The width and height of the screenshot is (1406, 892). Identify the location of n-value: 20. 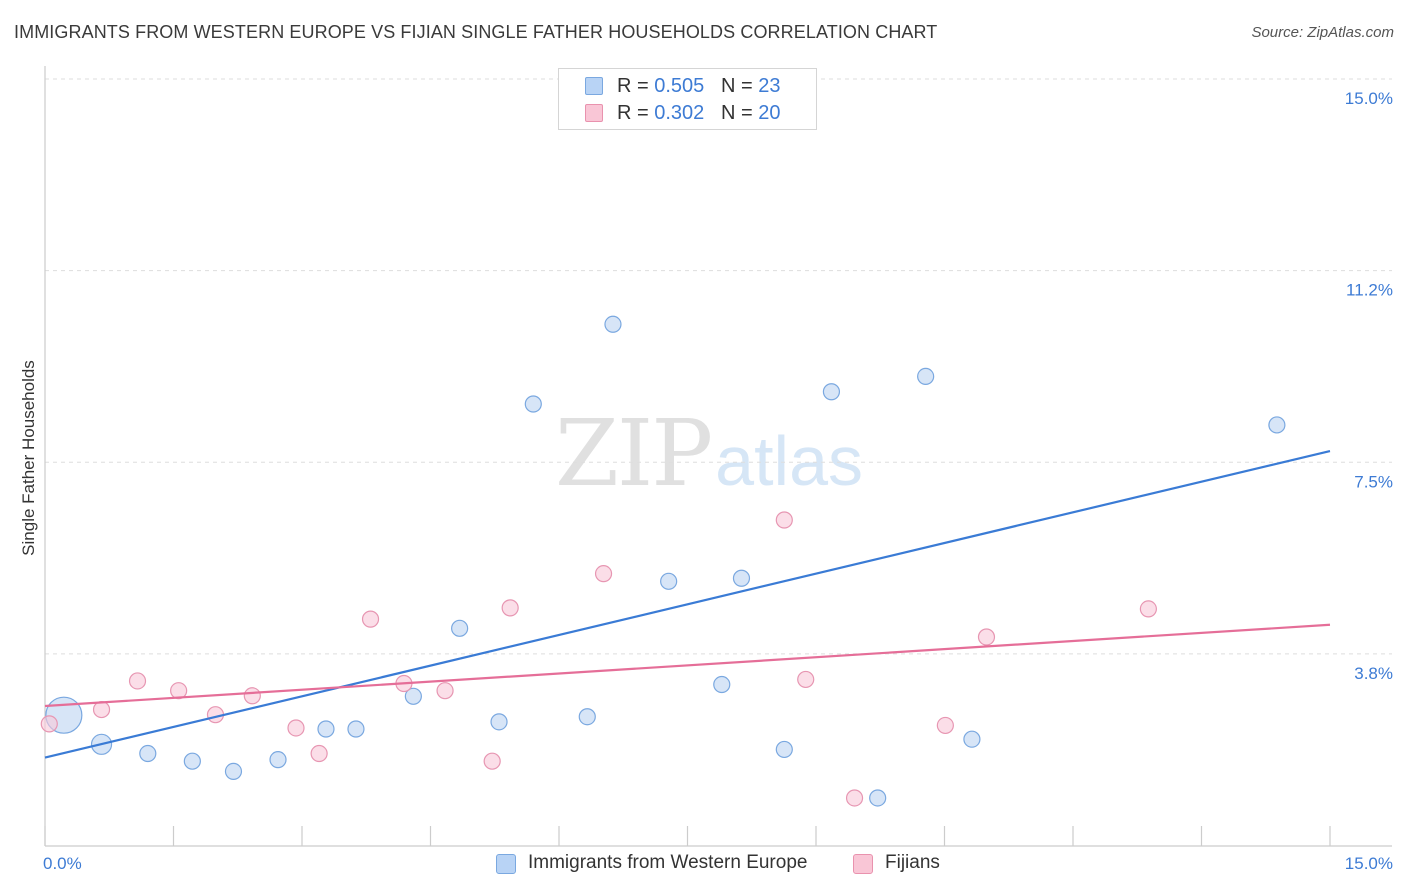
(769, 113).